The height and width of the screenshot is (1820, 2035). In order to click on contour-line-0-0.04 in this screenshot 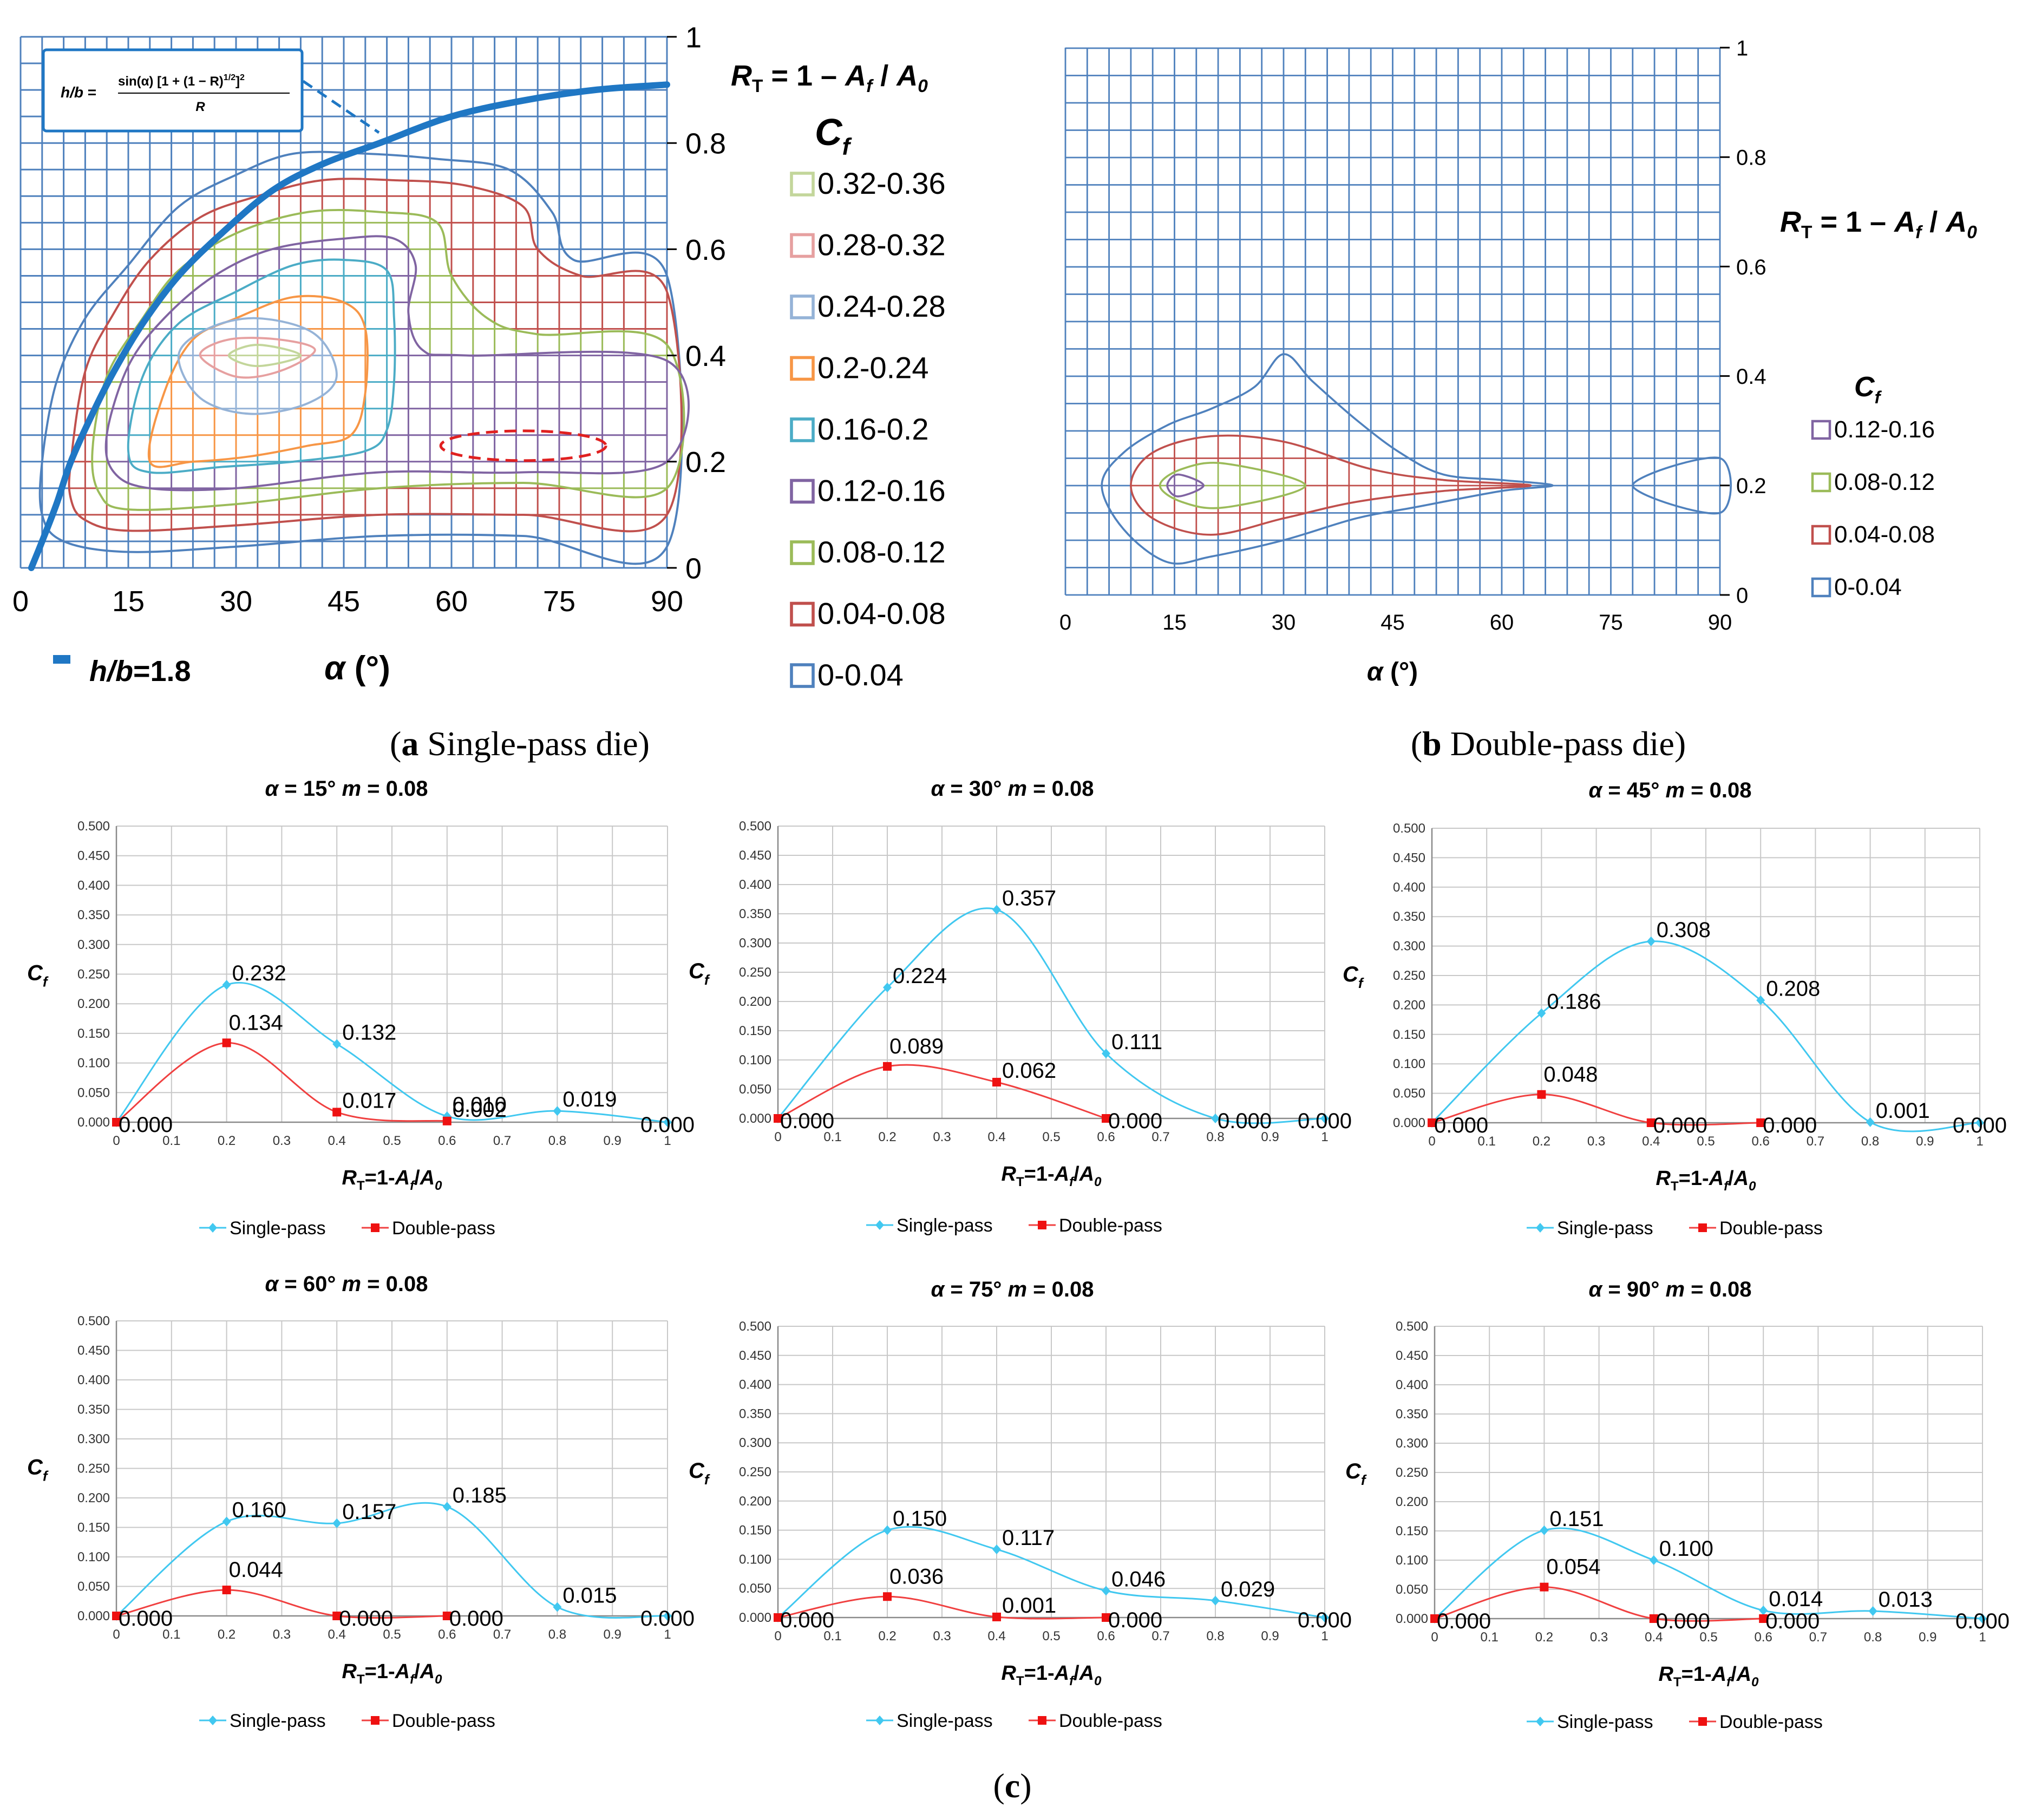, I will do `click(1681, 486)`.